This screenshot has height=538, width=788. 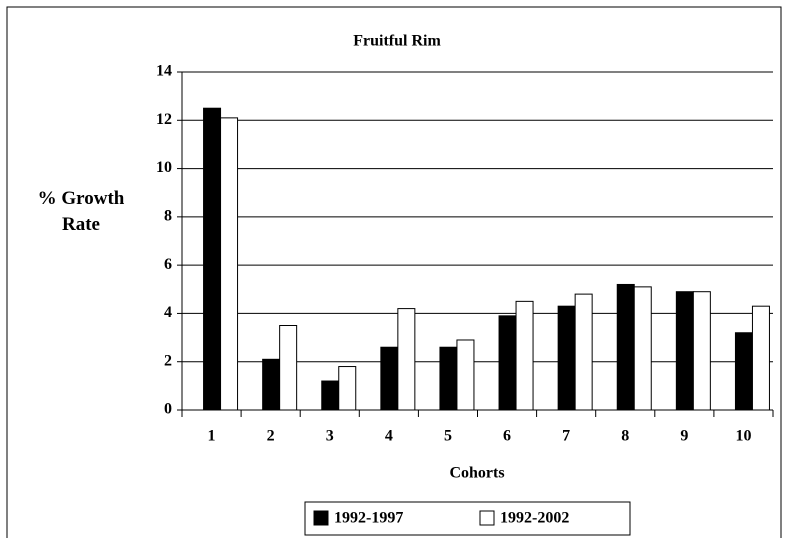 What do you see at coordinates (168, 216) in the screenshot?
I see `y-tick-label: 8` at bounding box center [168, 216].